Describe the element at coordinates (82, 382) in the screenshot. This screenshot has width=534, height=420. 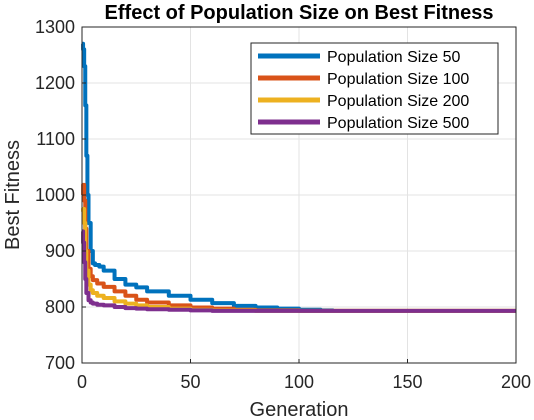
I see `x-tick-label: 0` at that location.